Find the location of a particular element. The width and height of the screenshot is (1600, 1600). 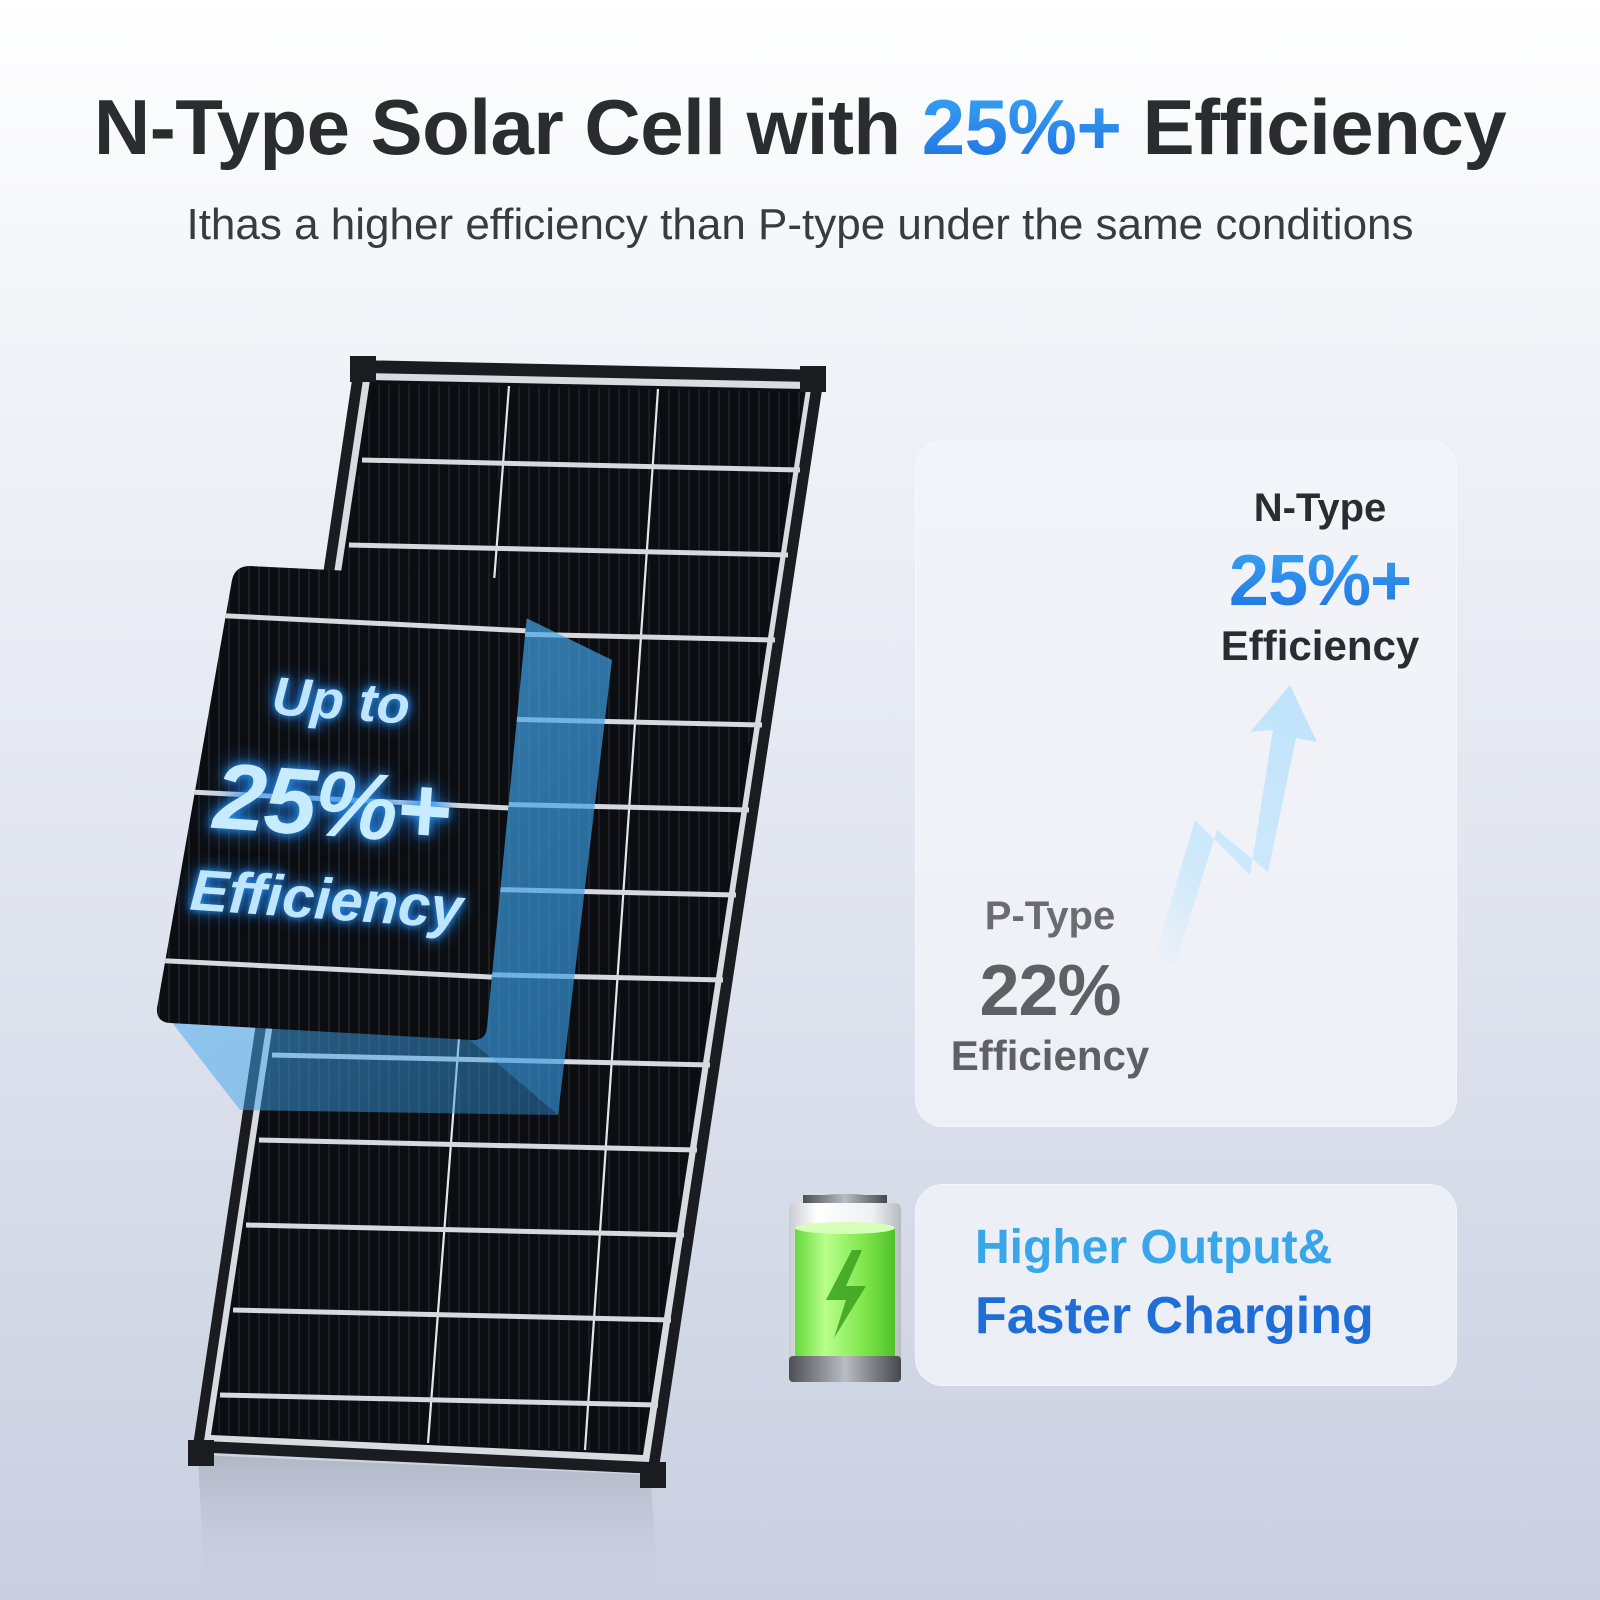

output-charging-card is located at coordinates (1186, 1285).